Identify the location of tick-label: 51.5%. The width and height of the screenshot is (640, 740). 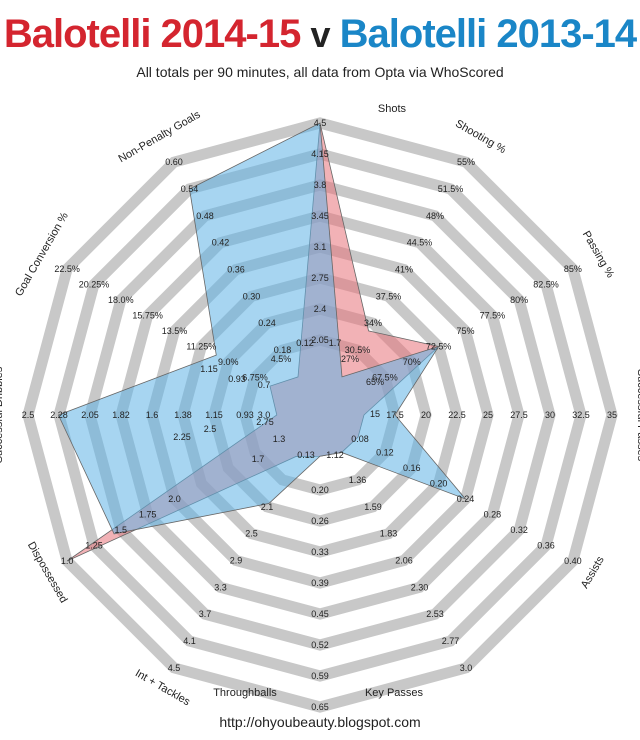
(451, 189).